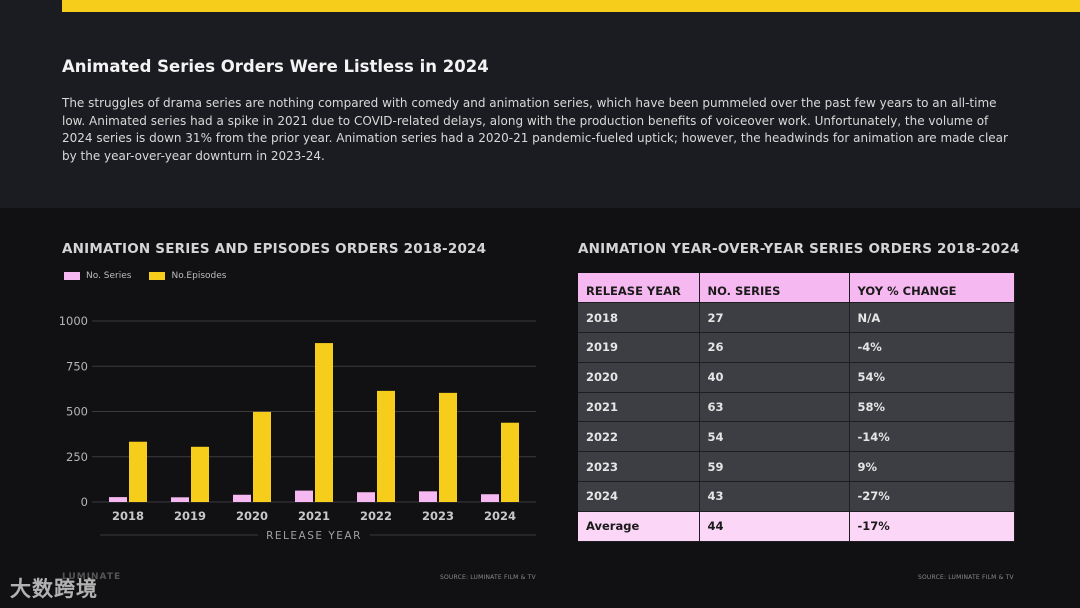 The width and height of the screenshot is (1080, 608). I want to click on cell-yoy-change: -14%, so click(932, 437).